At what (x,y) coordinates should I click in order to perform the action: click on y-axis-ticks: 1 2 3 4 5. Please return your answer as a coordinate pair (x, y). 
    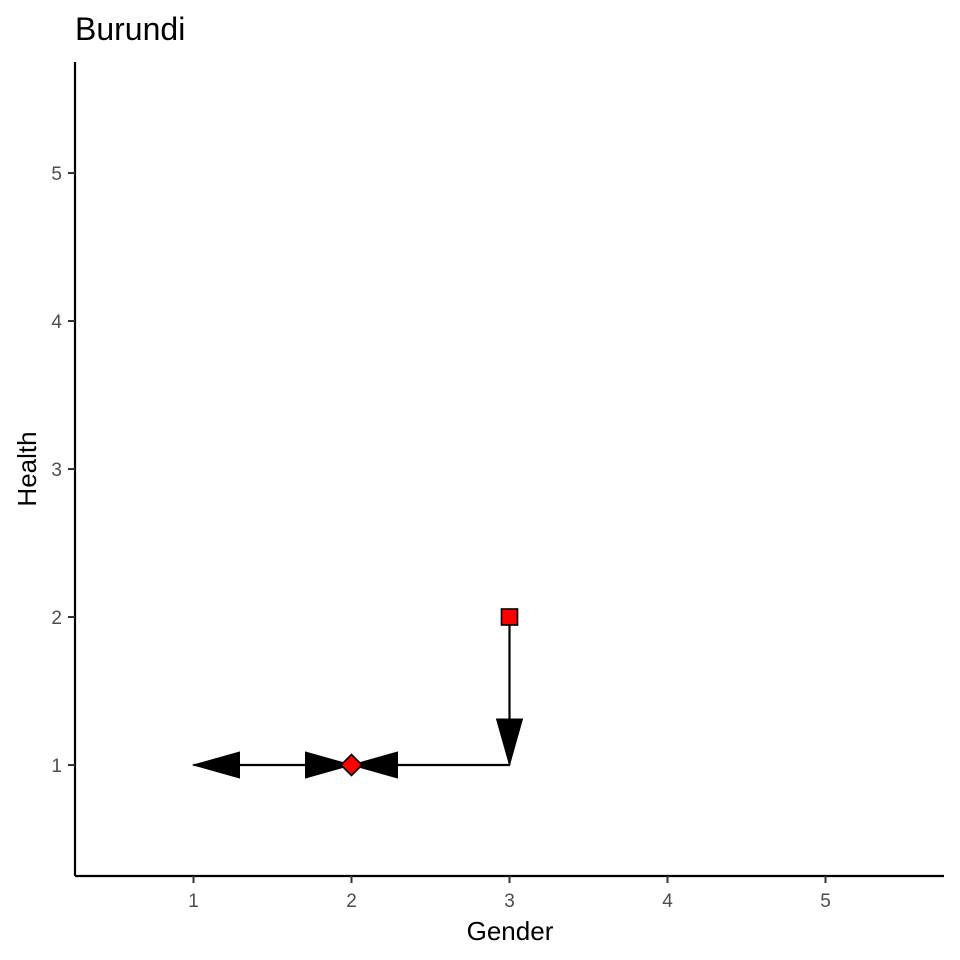
    Looking at the image, I should click on (63, 470).